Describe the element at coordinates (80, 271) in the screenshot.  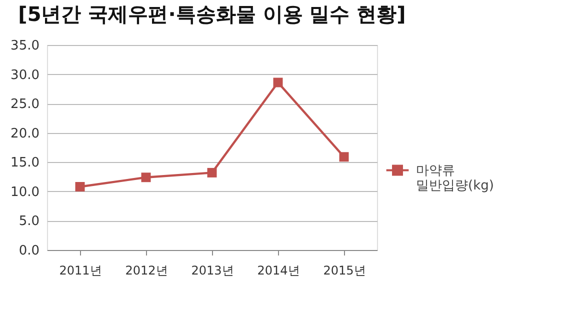
I see `x-tick-label: 2011년` at that location.